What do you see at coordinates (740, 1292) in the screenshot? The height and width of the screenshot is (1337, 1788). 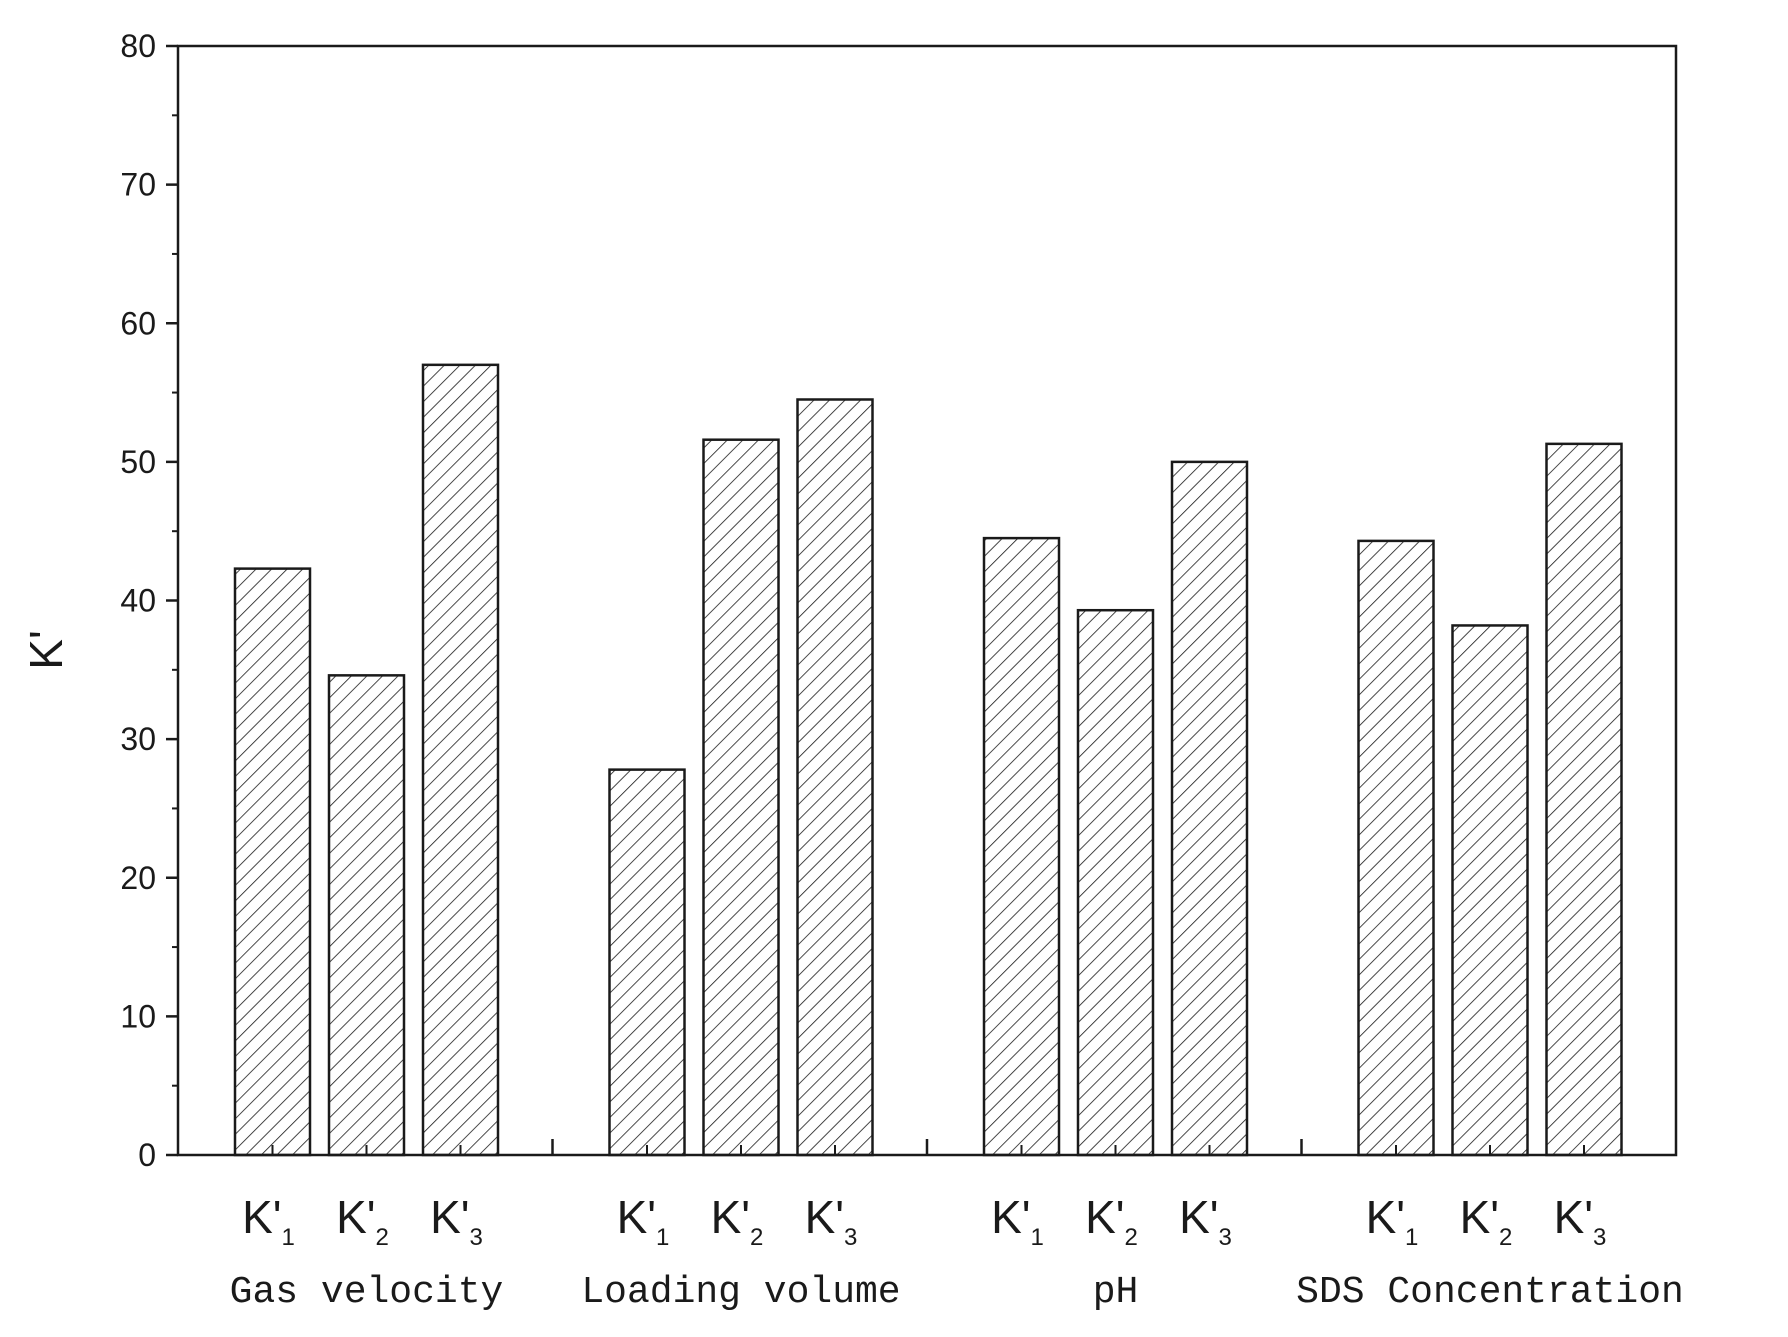 I see `group-label: Loading volume` at bounding box center [740, 1292].